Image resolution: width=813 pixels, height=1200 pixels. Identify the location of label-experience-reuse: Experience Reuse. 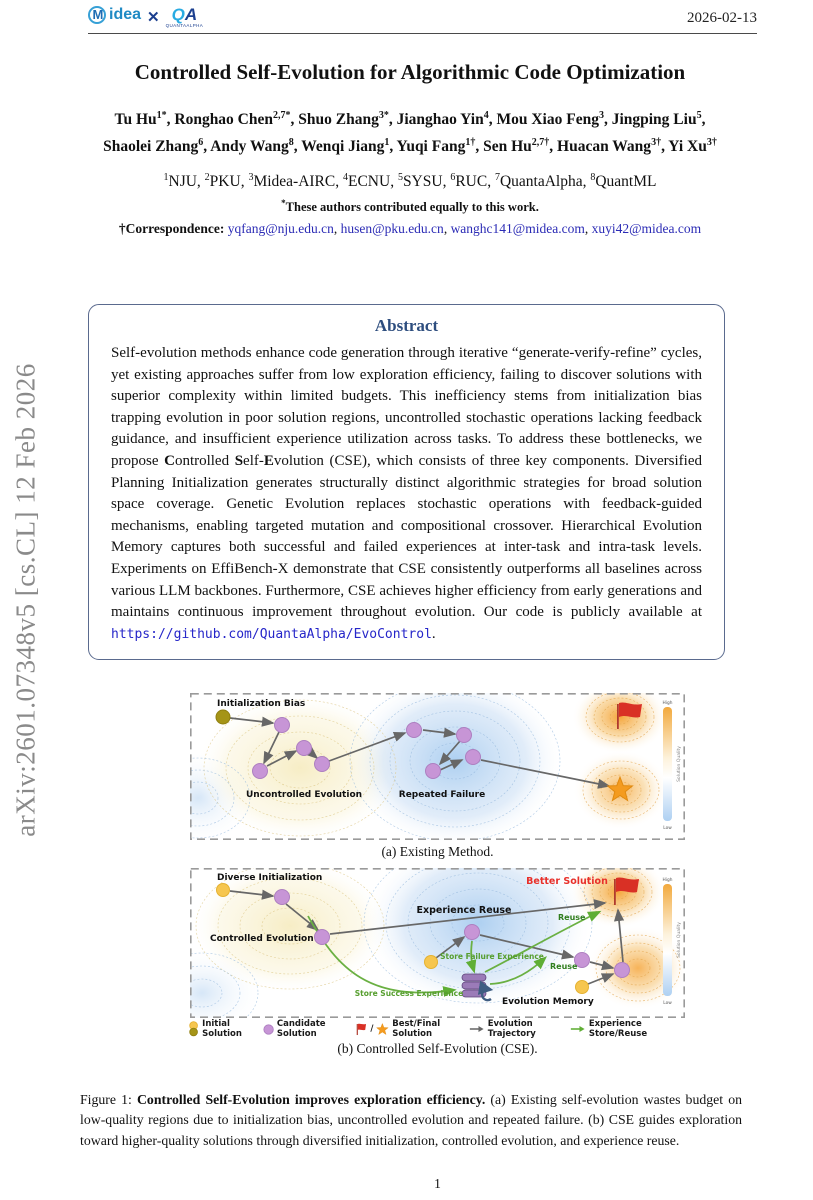
(463, 910).